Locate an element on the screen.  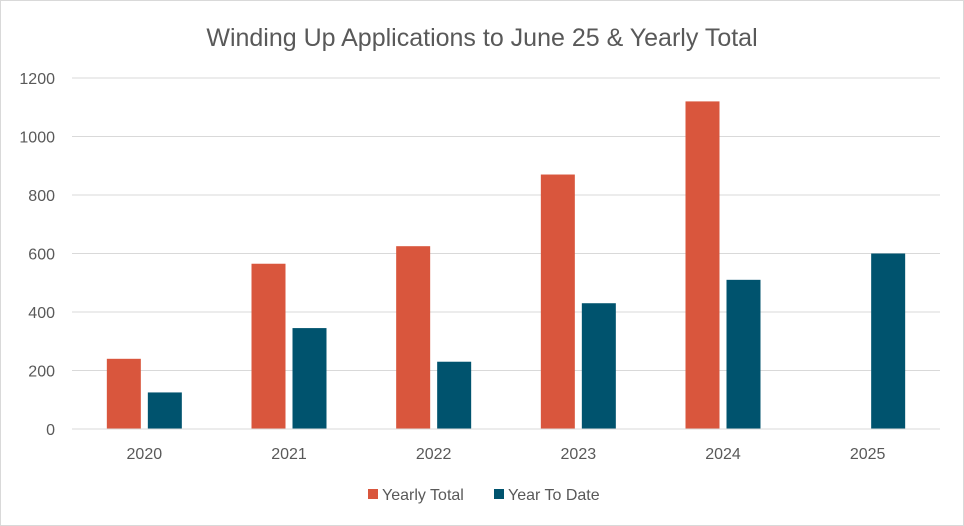
x-tick-label: 2021 is located at coordinates (289, 454).